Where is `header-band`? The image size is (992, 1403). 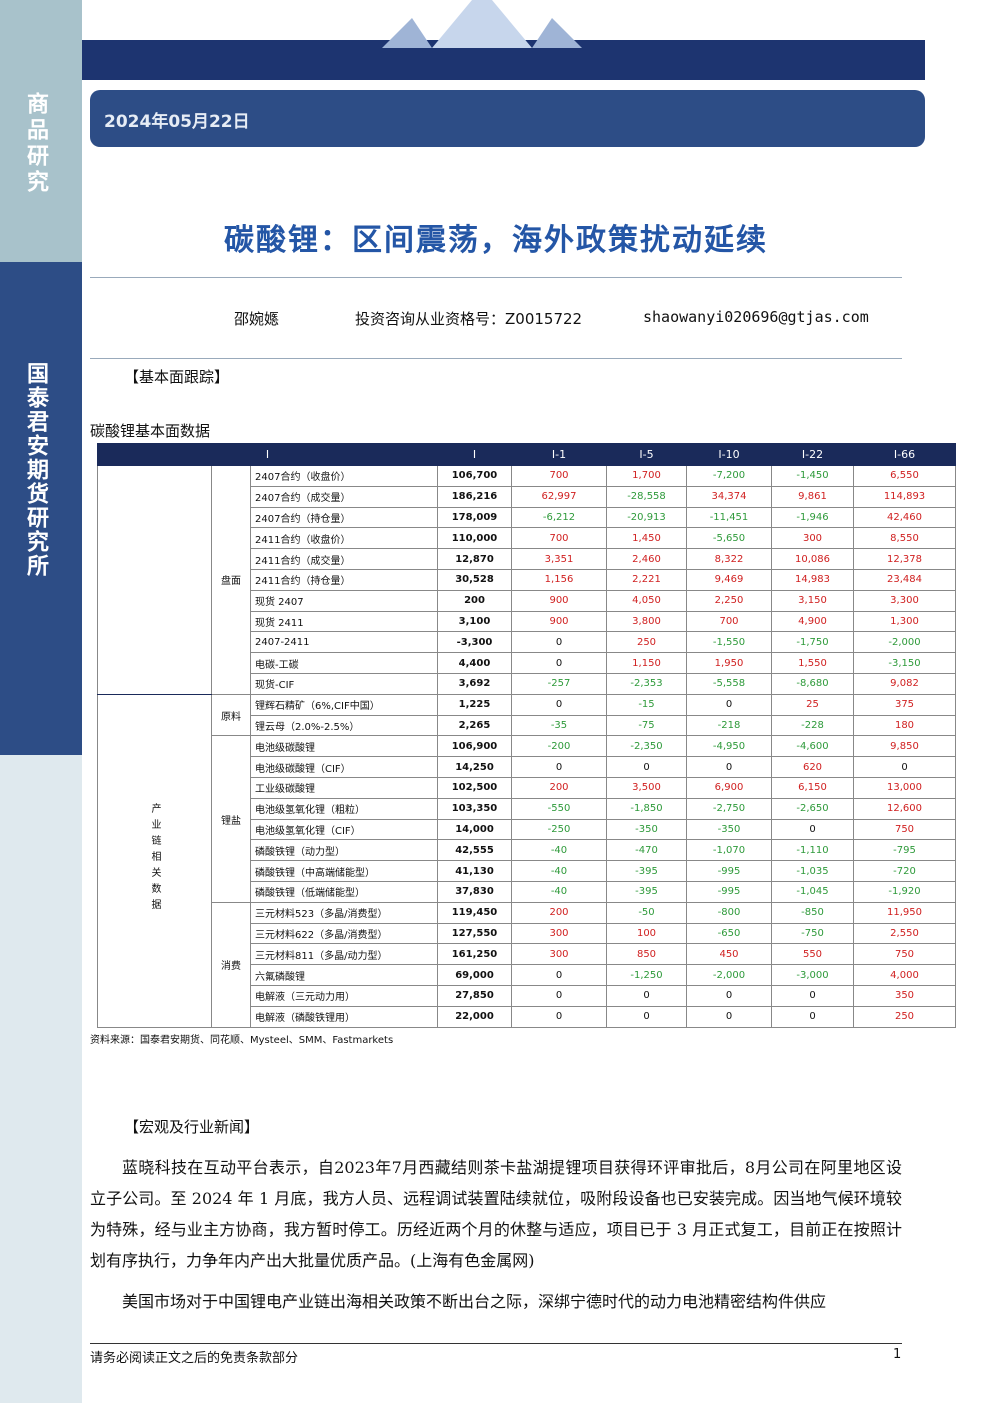
header-band is located at coordinates (503, 40).